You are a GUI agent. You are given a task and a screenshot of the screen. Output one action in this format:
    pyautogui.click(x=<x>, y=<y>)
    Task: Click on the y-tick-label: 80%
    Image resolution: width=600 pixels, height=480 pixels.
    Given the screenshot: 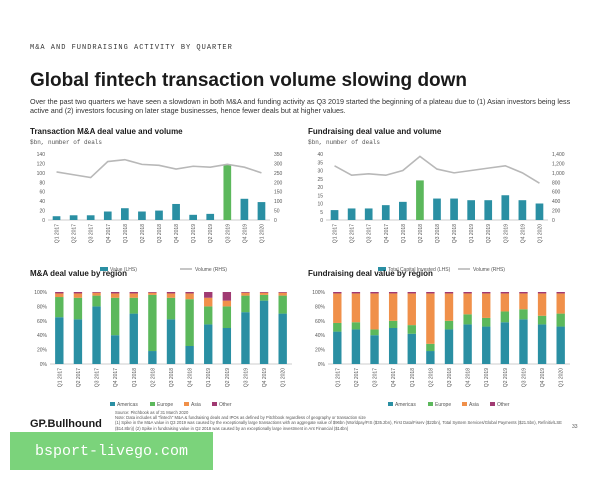 What is the action you would take?
    pyautogui.click(x=320, y=307)
    